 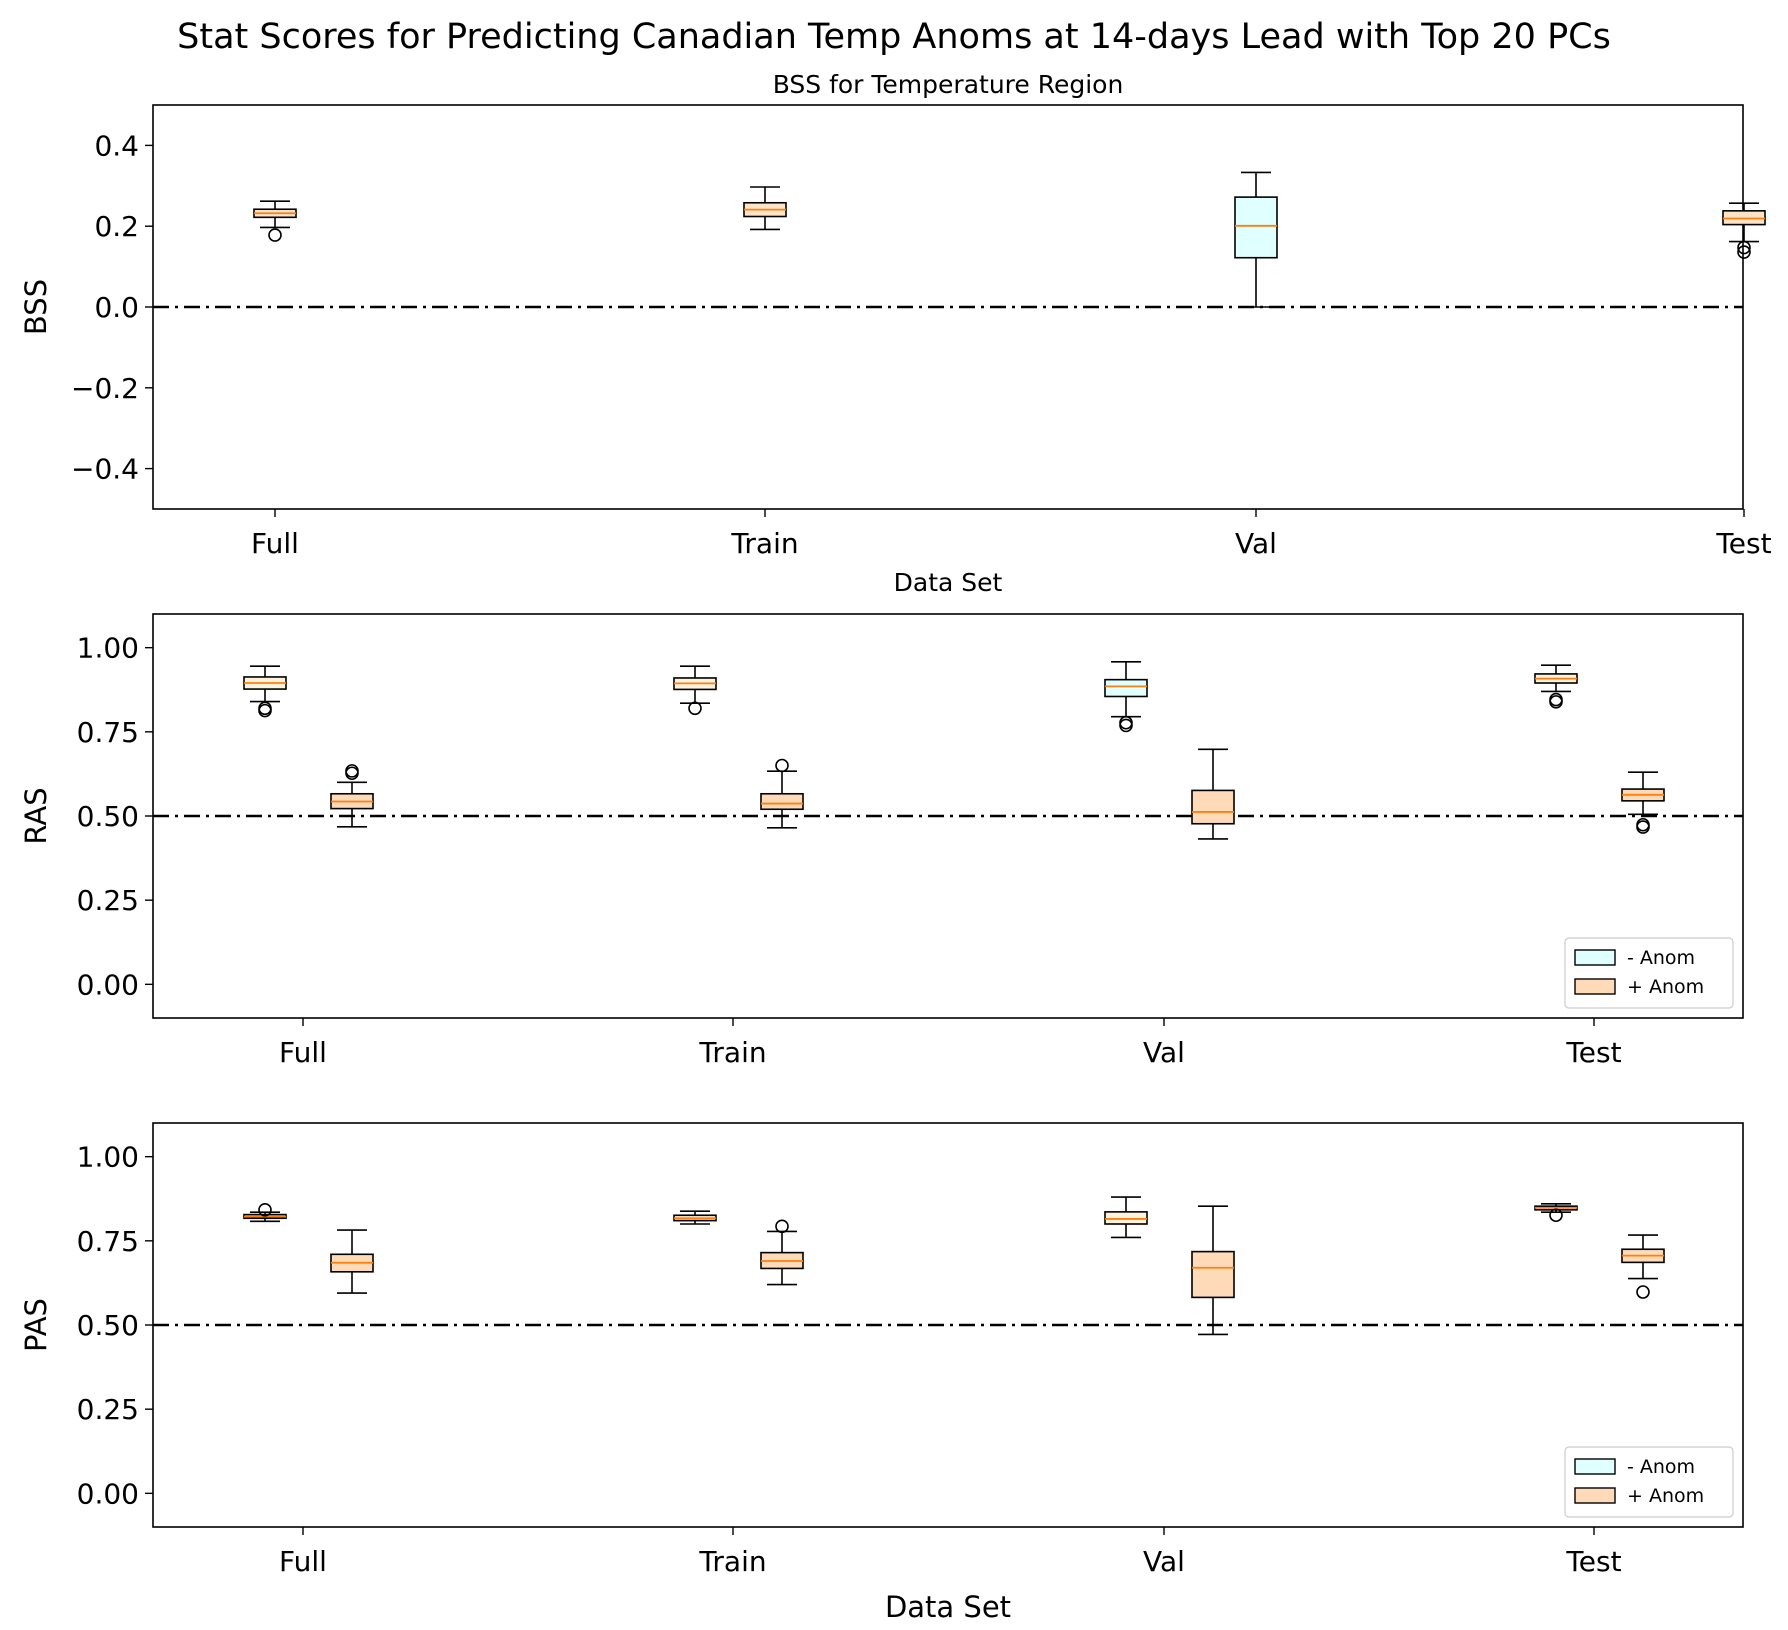 I want to click on box-full, so click(x=275, y=221).